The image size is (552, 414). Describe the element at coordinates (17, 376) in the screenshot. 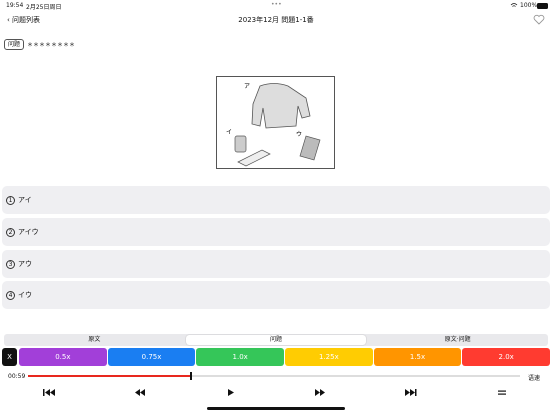

I see `current-time: 00:59` at that location.